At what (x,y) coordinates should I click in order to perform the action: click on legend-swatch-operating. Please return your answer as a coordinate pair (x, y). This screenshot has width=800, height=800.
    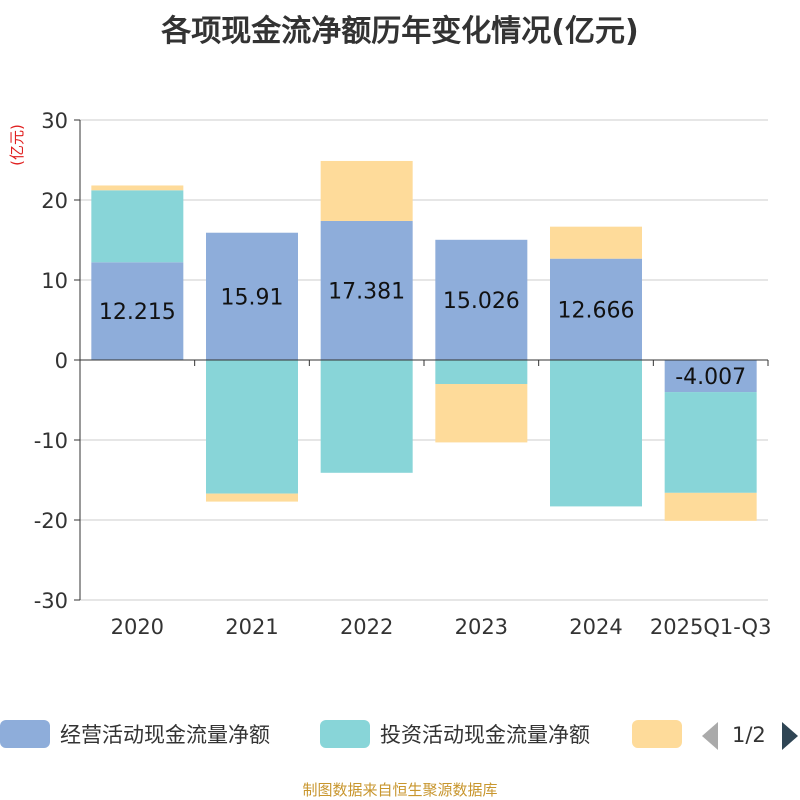
    Looking at the image, I should click on (25, 734).